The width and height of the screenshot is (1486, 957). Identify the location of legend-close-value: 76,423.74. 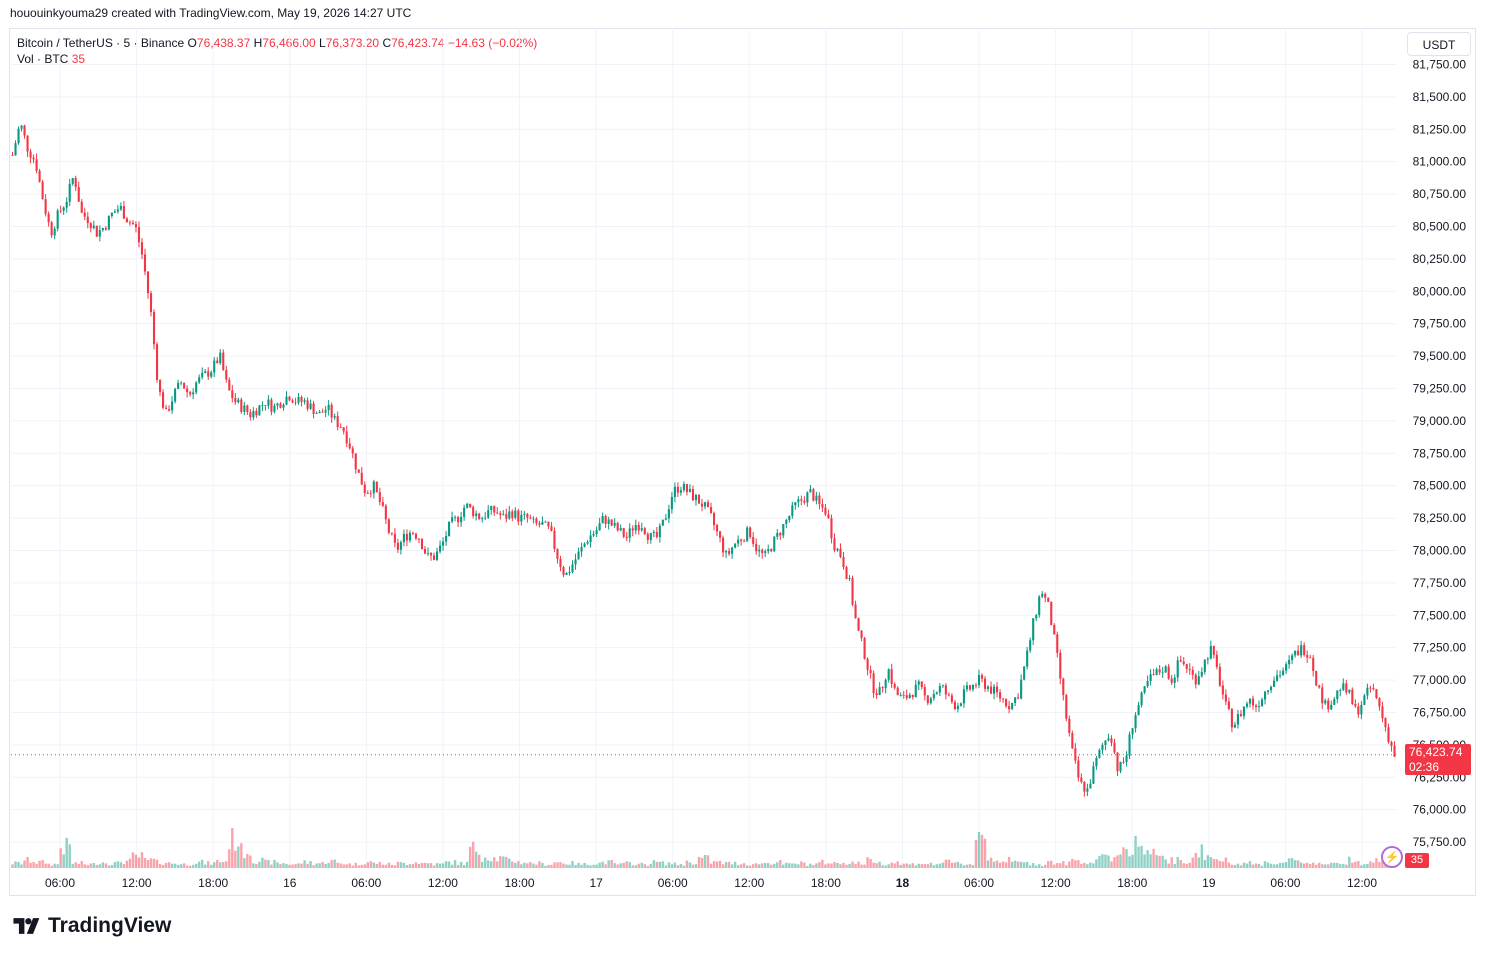
(418, 43).